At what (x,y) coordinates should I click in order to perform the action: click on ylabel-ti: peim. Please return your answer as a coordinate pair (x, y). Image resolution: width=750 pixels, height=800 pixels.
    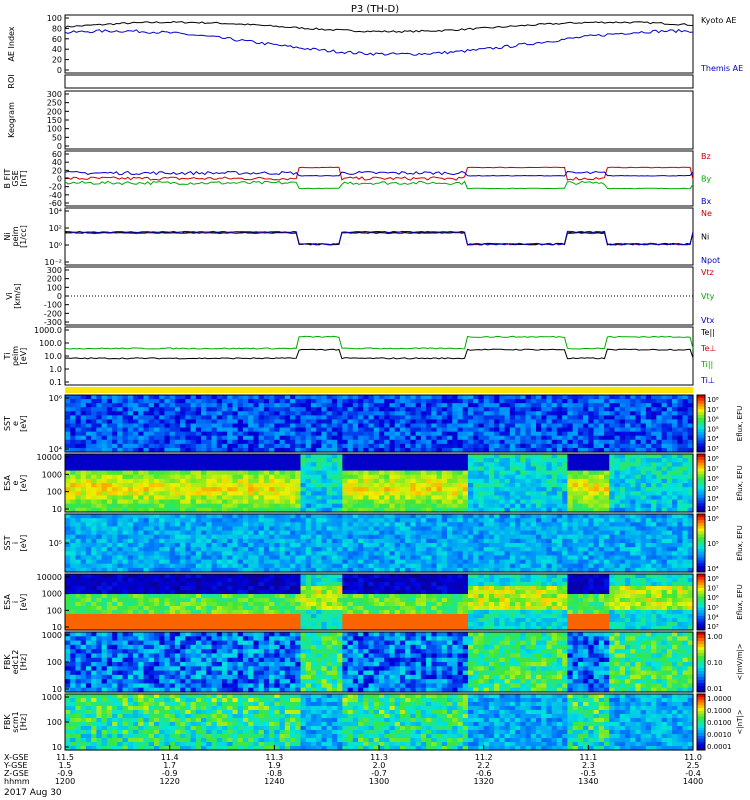
    Looking at the image, I should click on (15, 356).